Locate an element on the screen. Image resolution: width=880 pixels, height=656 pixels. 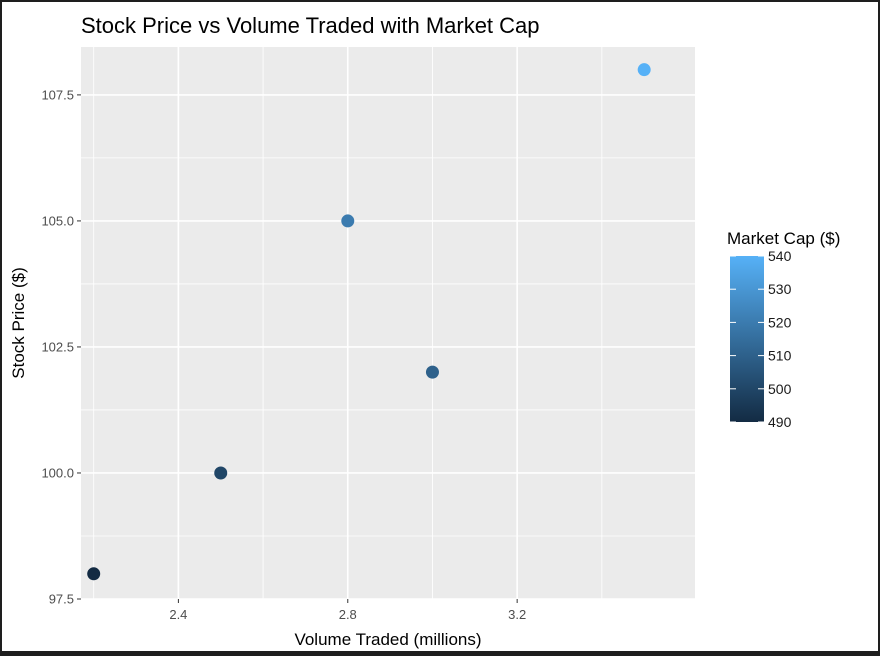
y-tick-label: 105.0 is located at coordinates (57, 220).